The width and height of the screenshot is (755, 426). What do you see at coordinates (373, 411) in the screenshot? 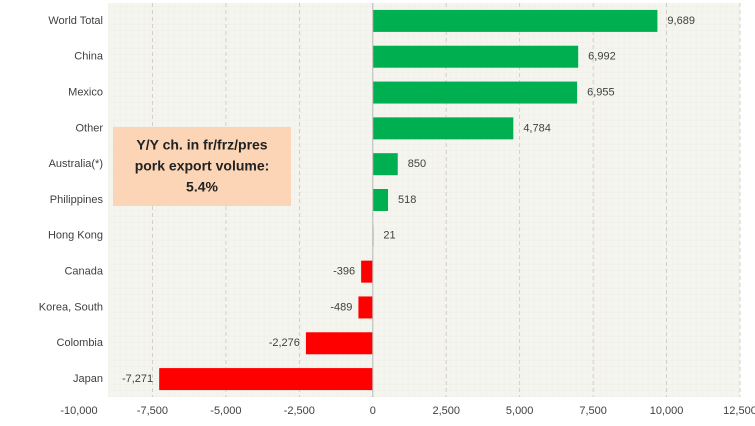
I see `x-tick-label: 0` at bounding box center [373, 411].